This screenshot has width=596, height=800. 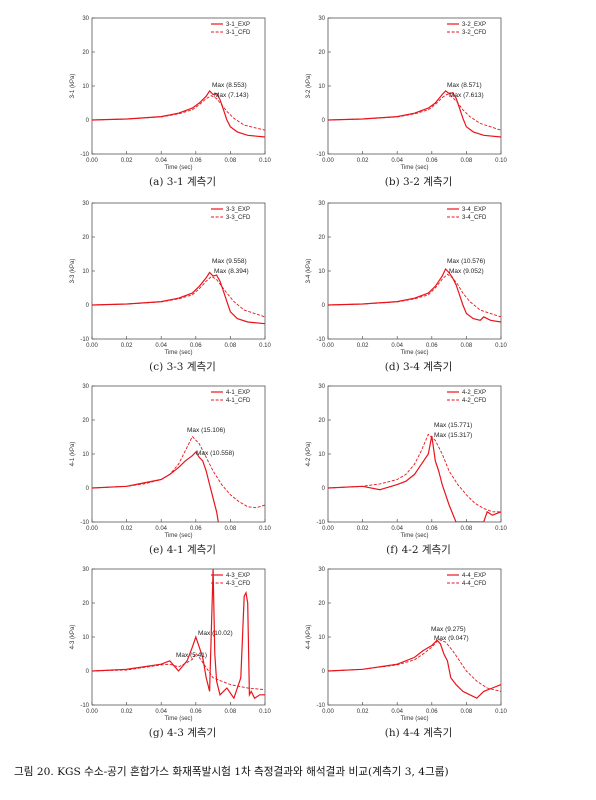 I want to click on max-annotation: Max (9.558), so click(x=229, y=261).